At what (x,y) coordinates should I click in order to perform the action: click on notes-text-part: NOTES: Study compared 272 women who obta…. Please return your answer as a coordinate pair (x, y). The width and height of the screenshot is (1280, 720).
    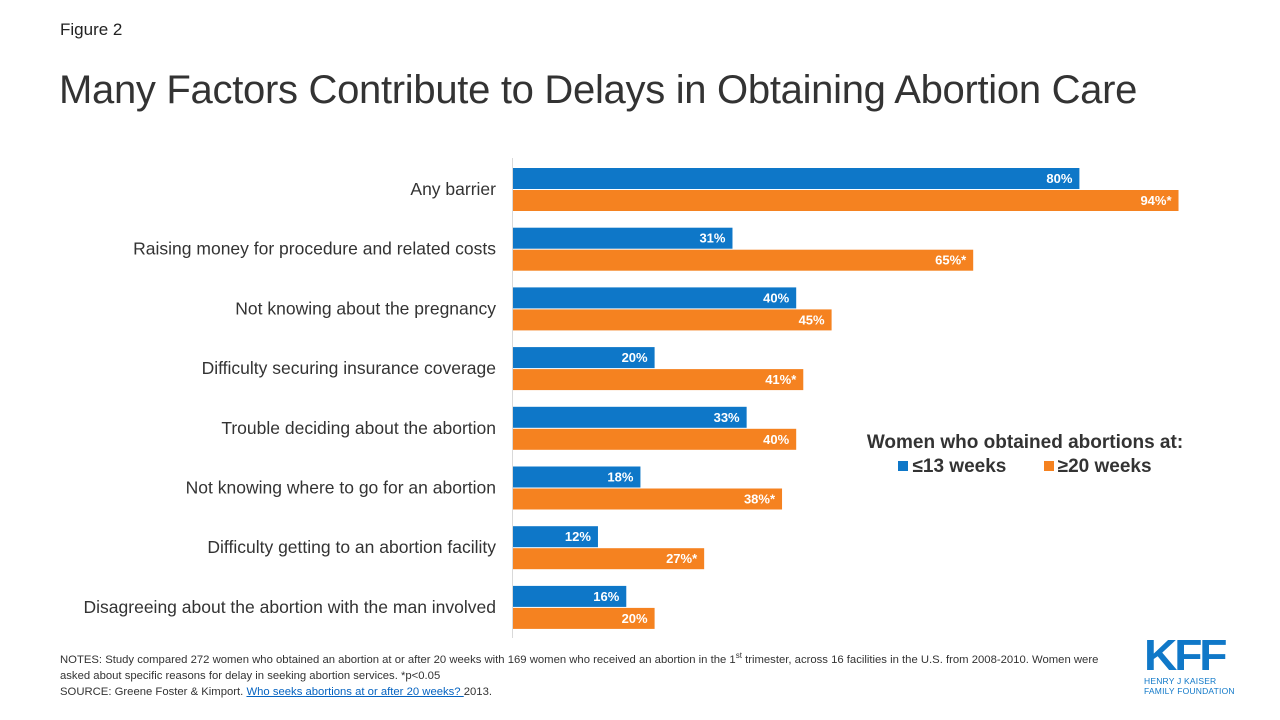
    Looking at the image, I should click on (398, 660).